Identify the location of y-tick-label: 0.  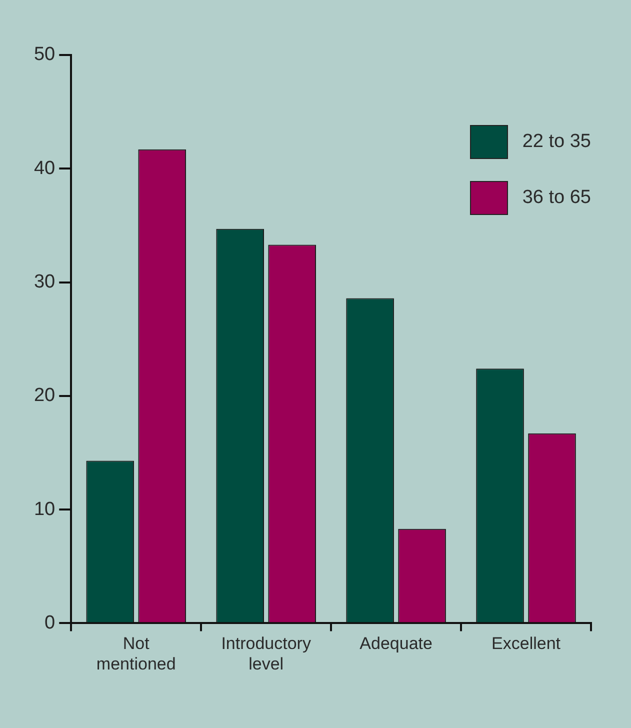
(50, 623).